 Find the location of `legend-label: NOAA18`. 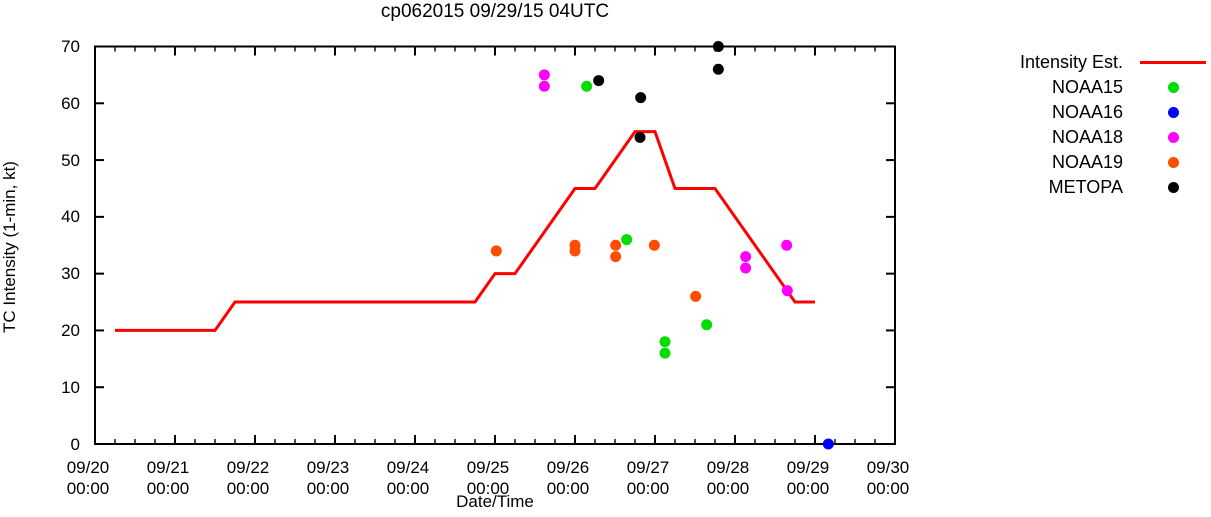

legend-label: NOAA18 is located at coordinates (1087, 137).